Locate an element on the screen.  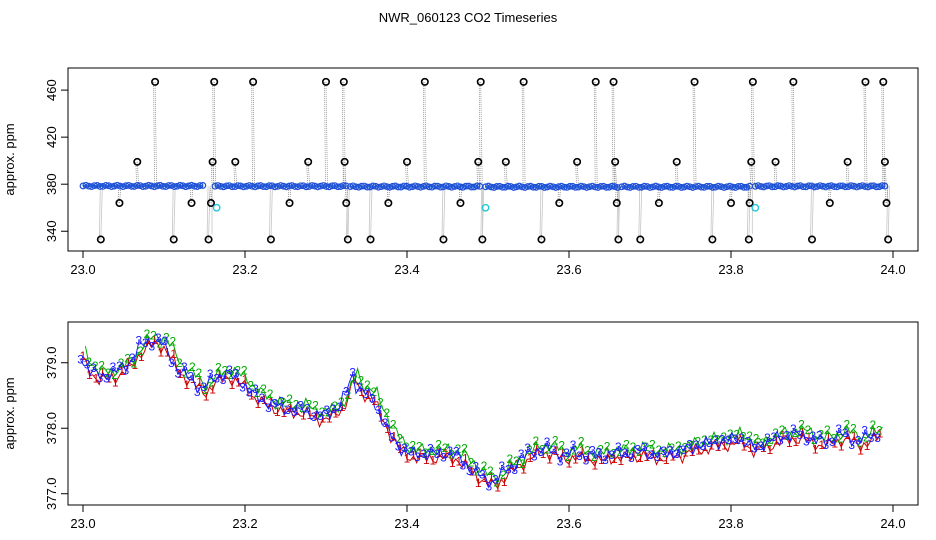
bottom-y-axis: 377.0 378.0 379.0 is located at coordinates (56, 428).